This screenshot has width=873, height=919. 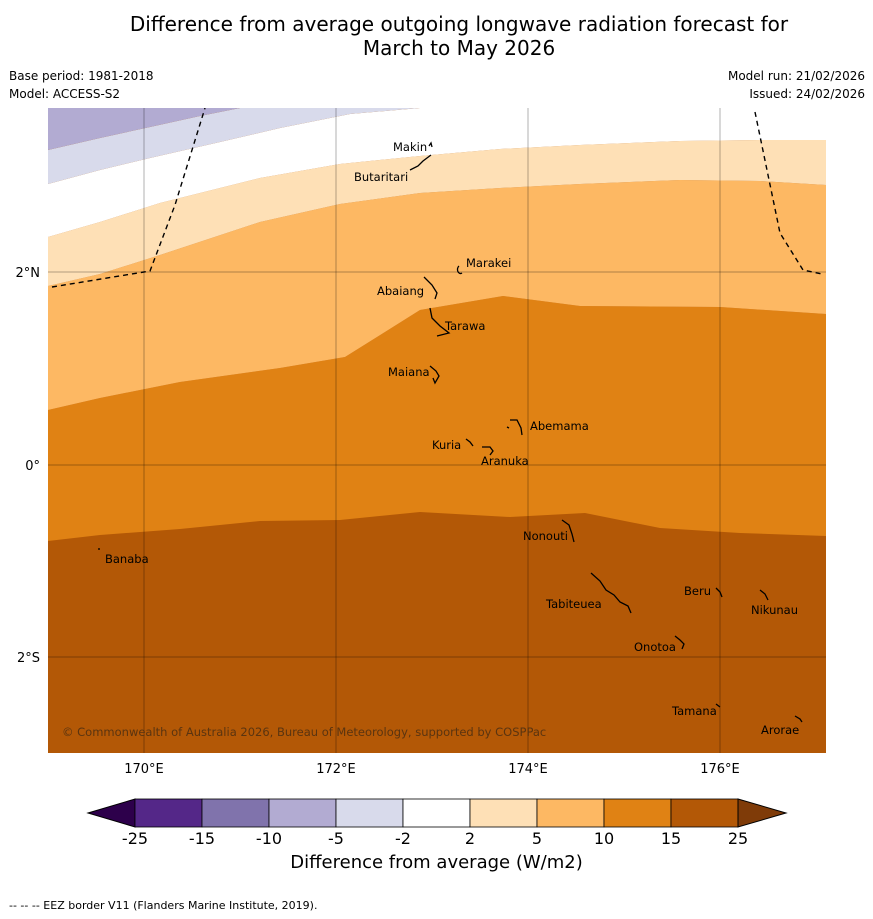 I want to click on label-banaba: Banaba, so click(x=127, y=559).